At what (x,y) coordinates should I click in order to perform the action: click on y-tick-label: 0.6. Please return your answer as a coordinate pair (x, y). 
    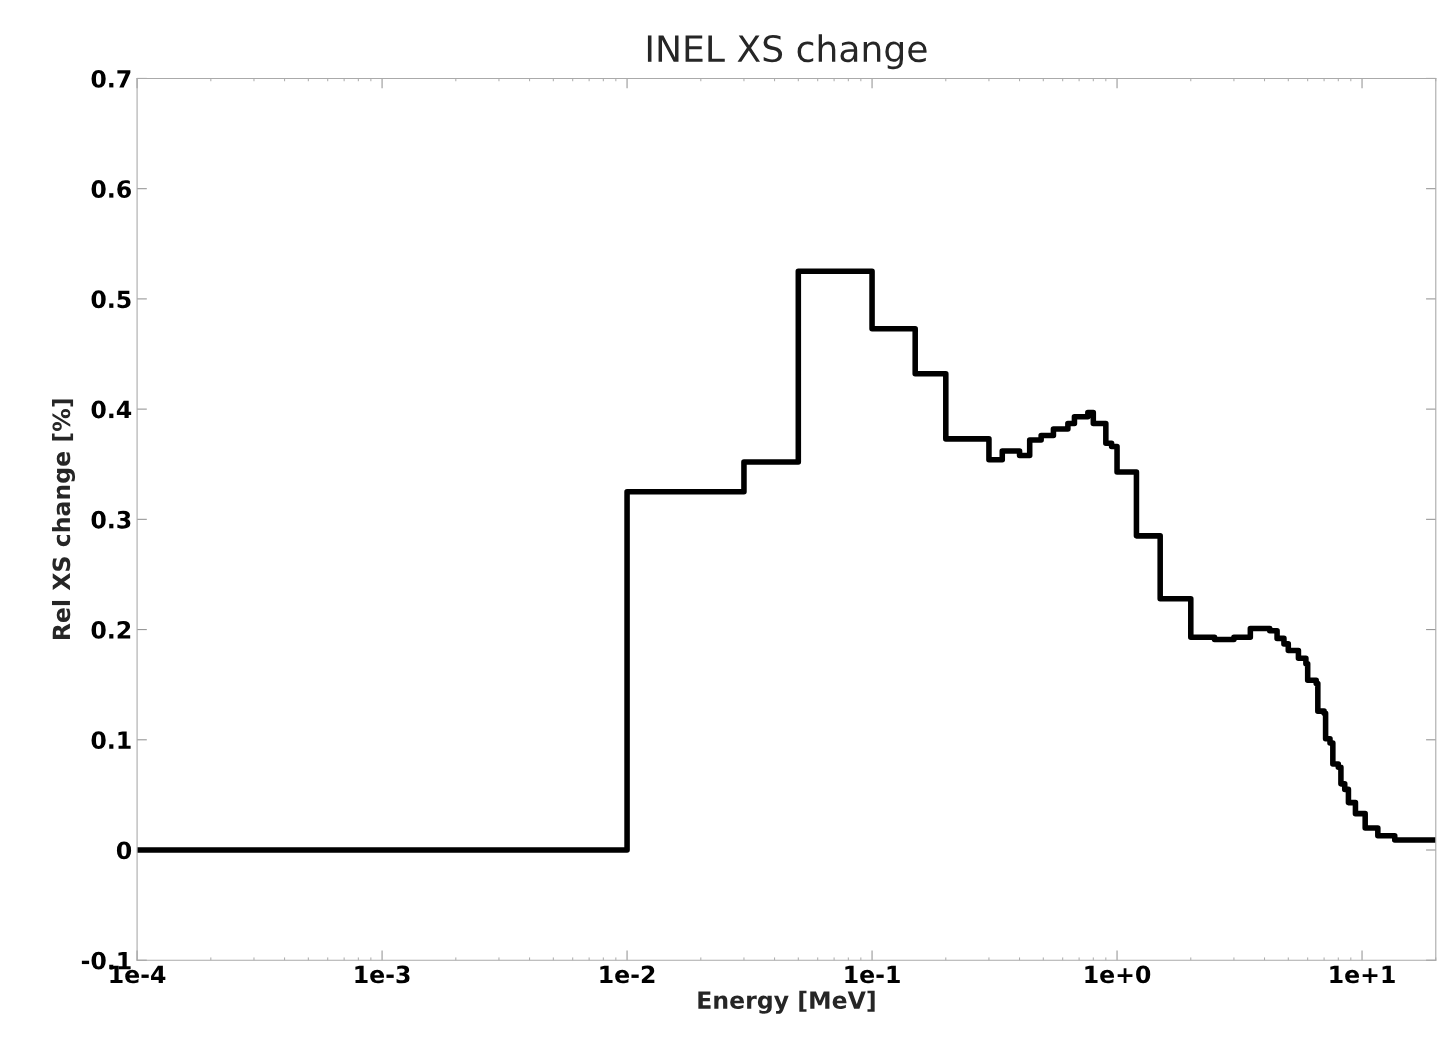
    Looking at the image, I should click on (111, 189).